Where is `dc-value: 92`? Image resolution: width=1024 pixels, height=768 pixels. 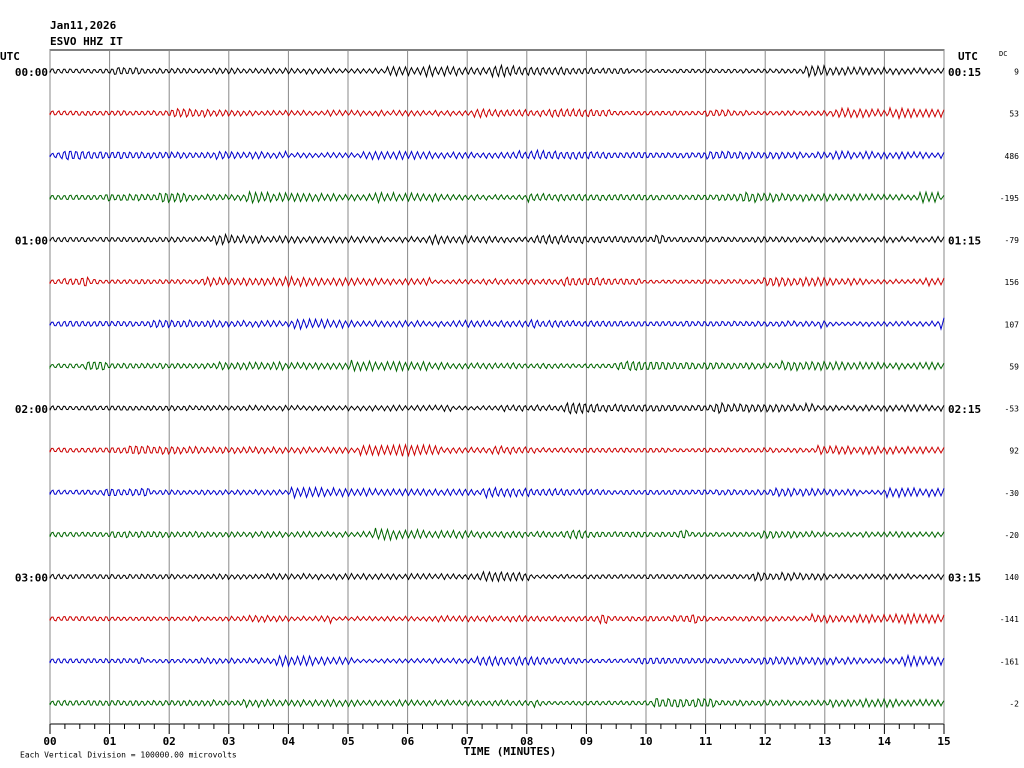 dc-value: 92 is located at coordinates (1014, 451).